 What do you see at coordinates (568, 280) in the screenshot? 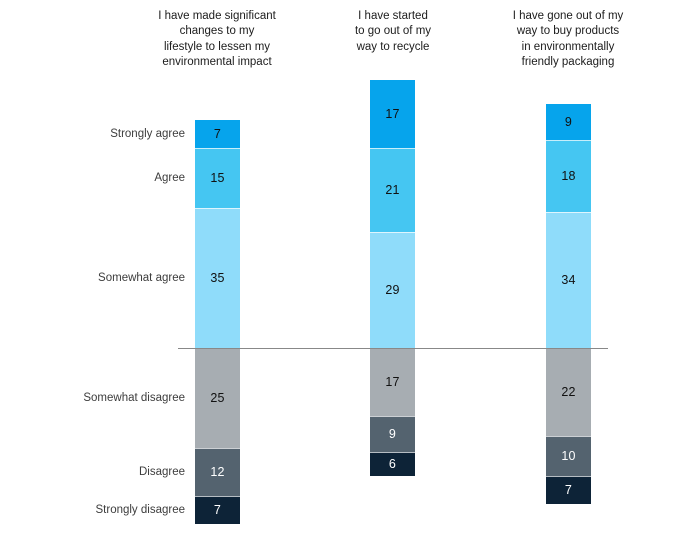
I see `segment-somewhat-agree-col3: 34` at bounding box center [568, 280].